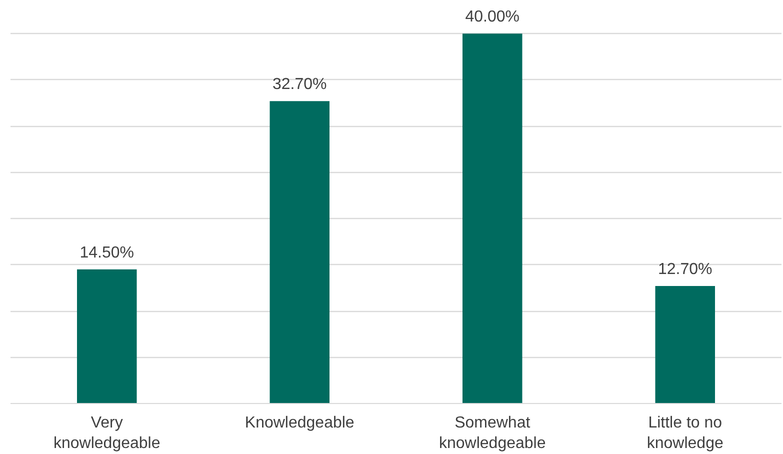 This screenshot has width=783, height=454. Describe the element at coordinates (492, 17) in the screenshot. I see `data-label: 40.00%` at that location.